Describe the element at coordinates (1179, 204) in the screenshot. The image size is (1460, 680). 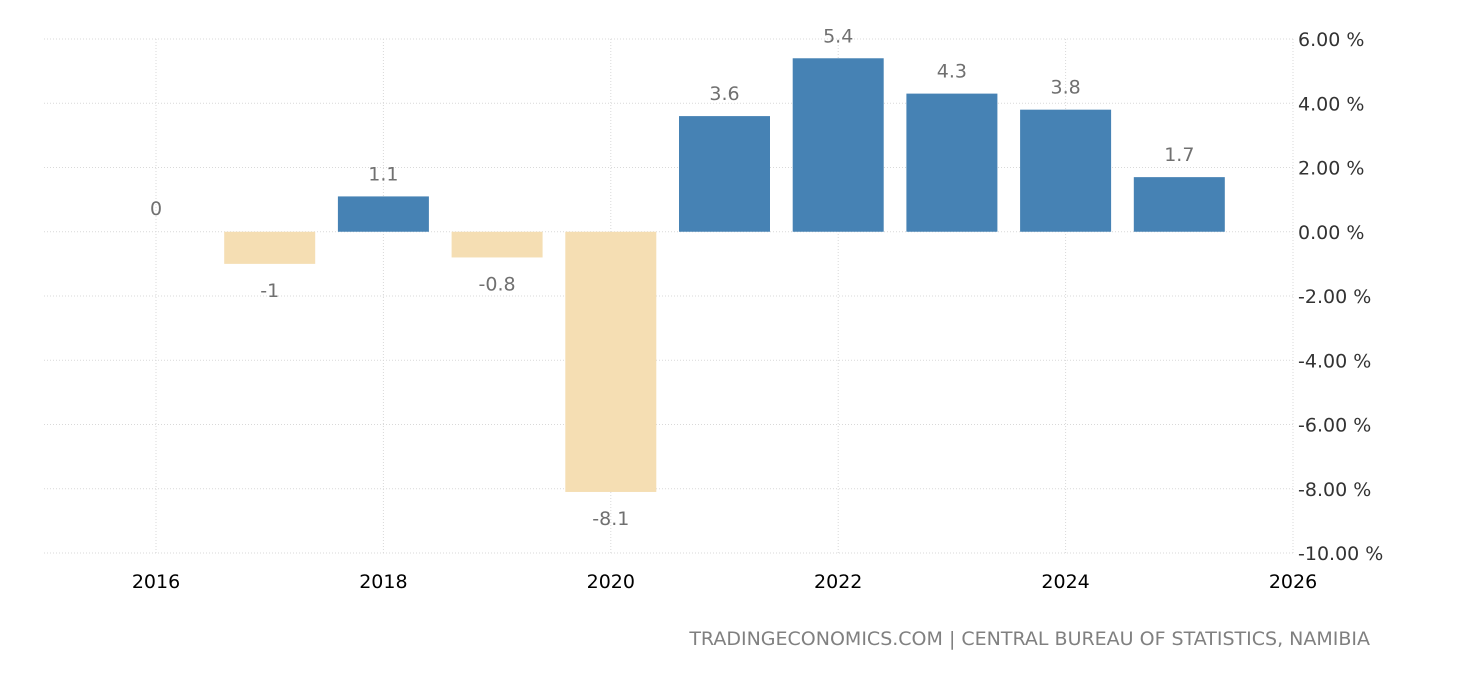
I see `bar-2025` at that location.